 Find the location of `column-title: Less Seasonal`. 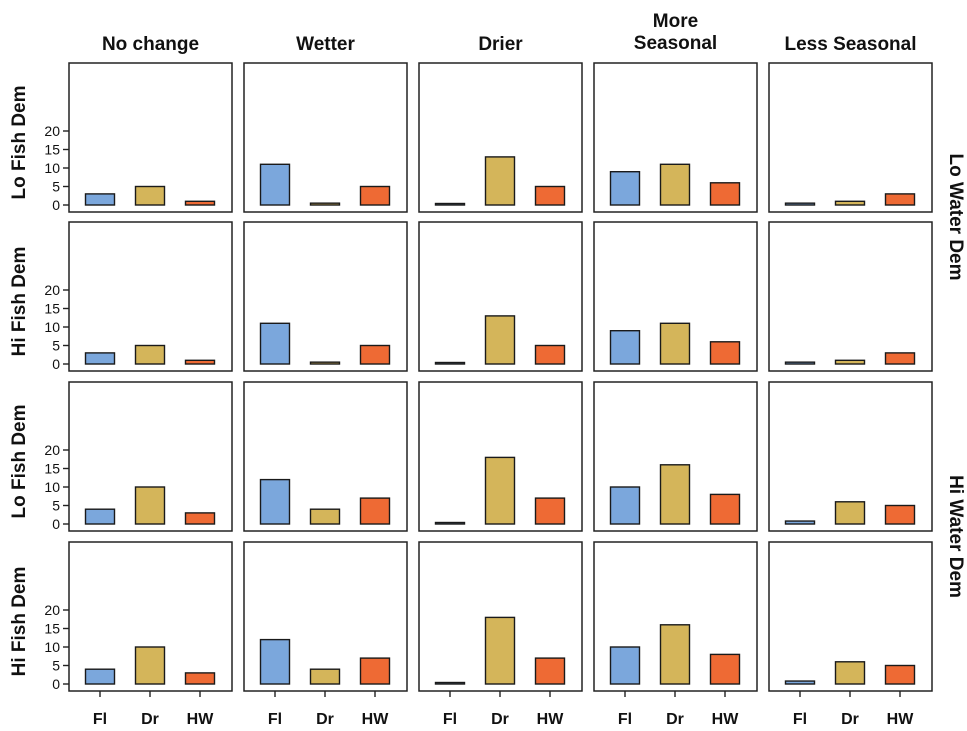

column-title: Less Seasonal is located at coordinates (850, 44).